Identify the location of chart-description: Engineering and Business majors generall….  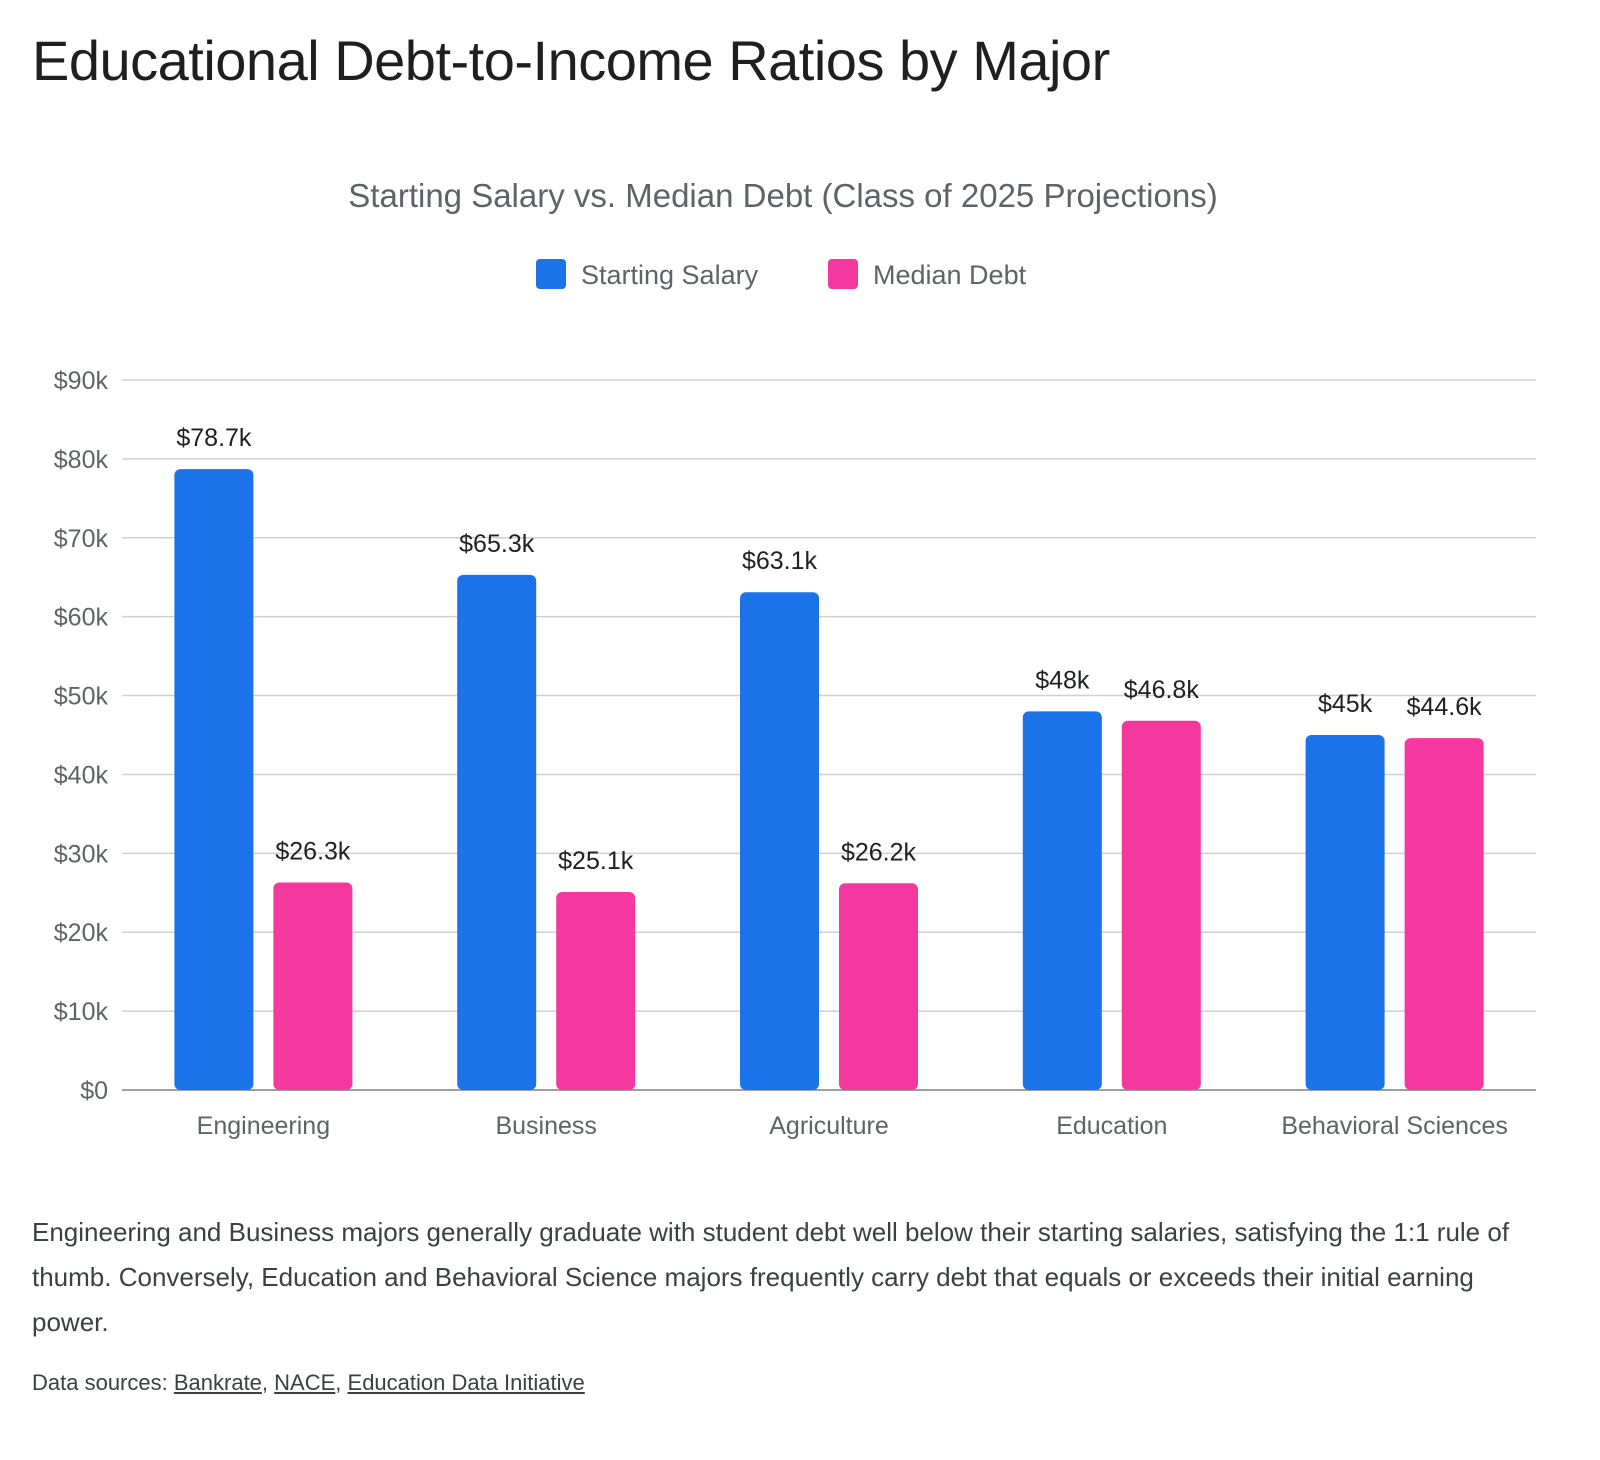
(771, 1277).